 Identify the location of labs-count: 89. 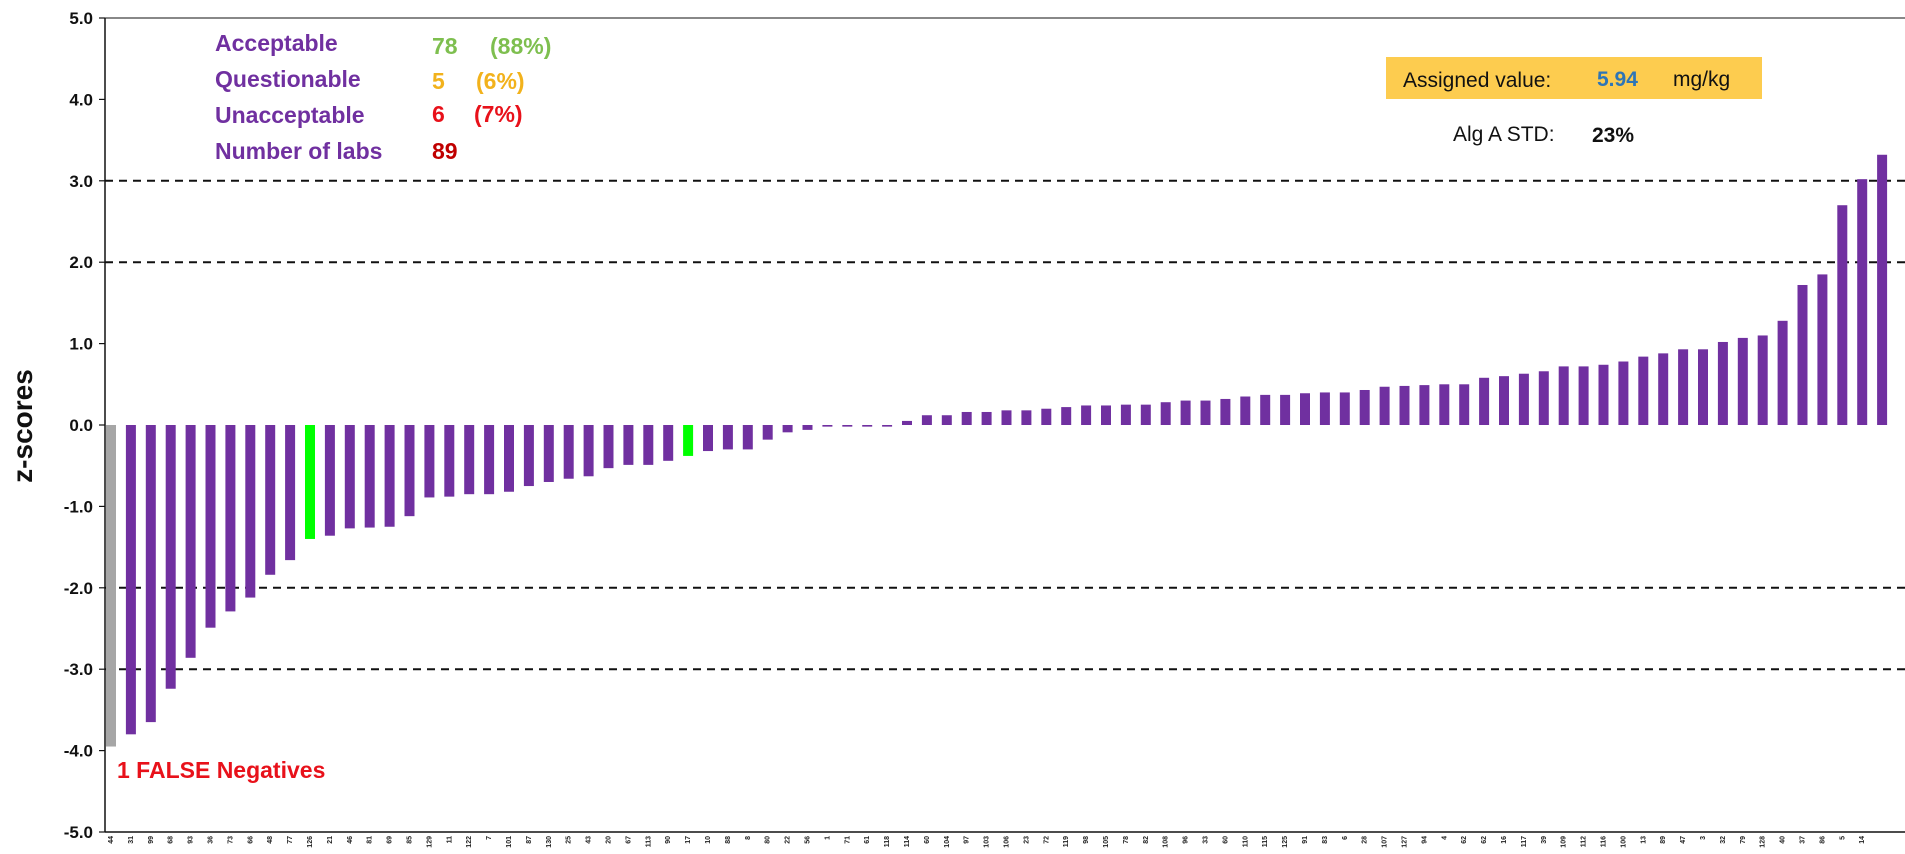
(445, 151).